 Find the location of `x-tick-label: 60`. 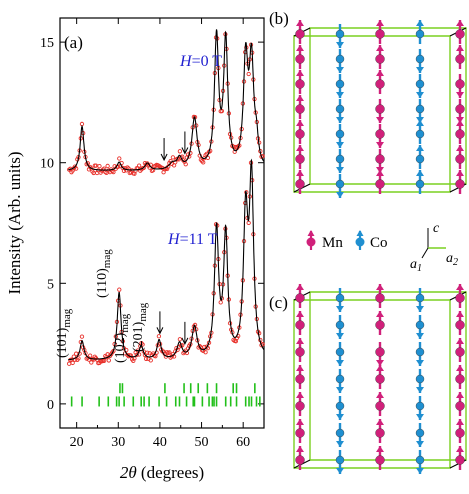

x-tick-label: 60 is located at coordinates (243, 442).